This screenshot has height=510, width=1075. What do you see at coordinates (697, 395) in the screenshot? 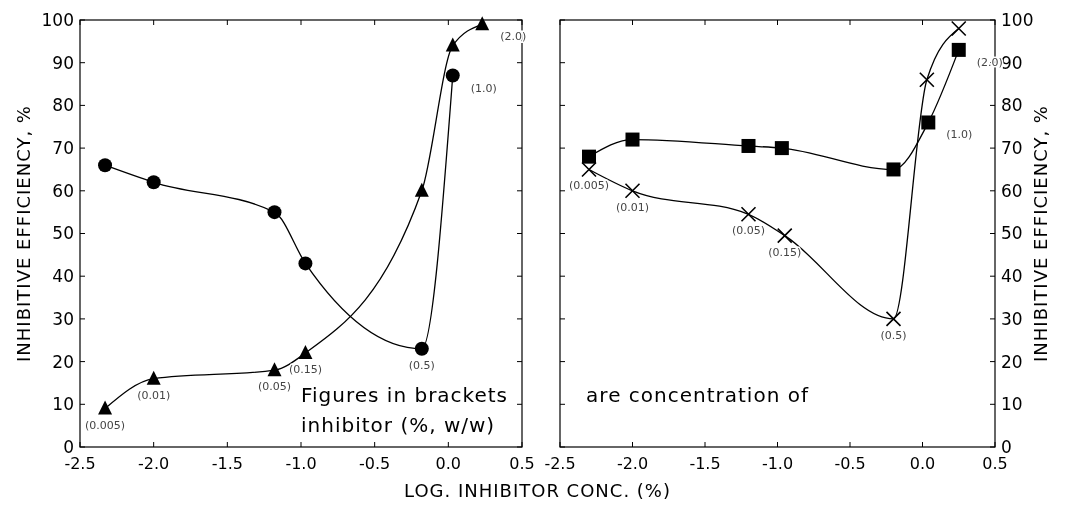
I see `annotation: are concentration of` at bounding box center [697, 395].